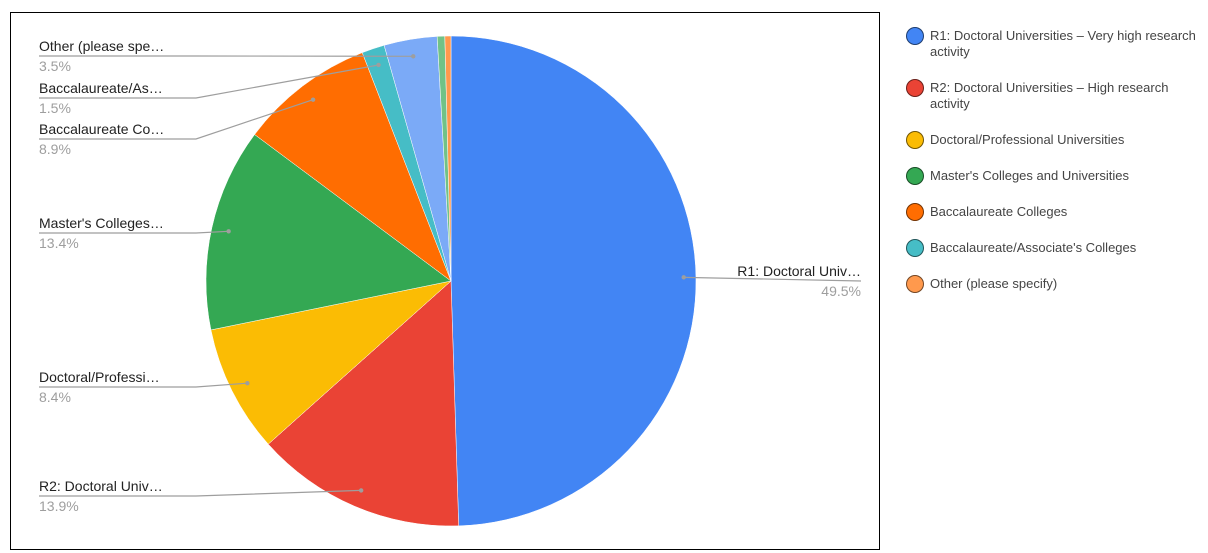 This screenshot has height=553, width=1208. I want to click on legend-label: Other (please specify), so click(994, 283).